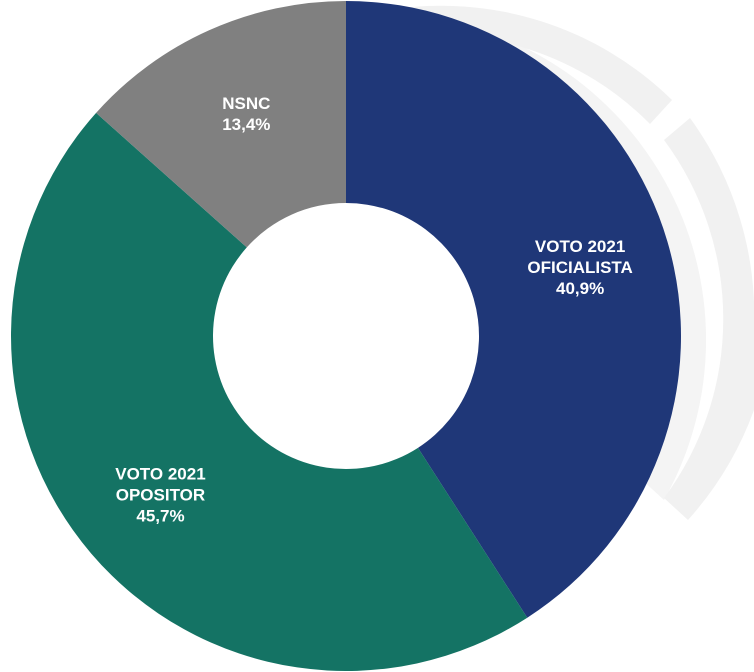 This screenshot has width=754, height=672. I want to click on slice-category-label: OFICIALISTA, so click(579, 267).